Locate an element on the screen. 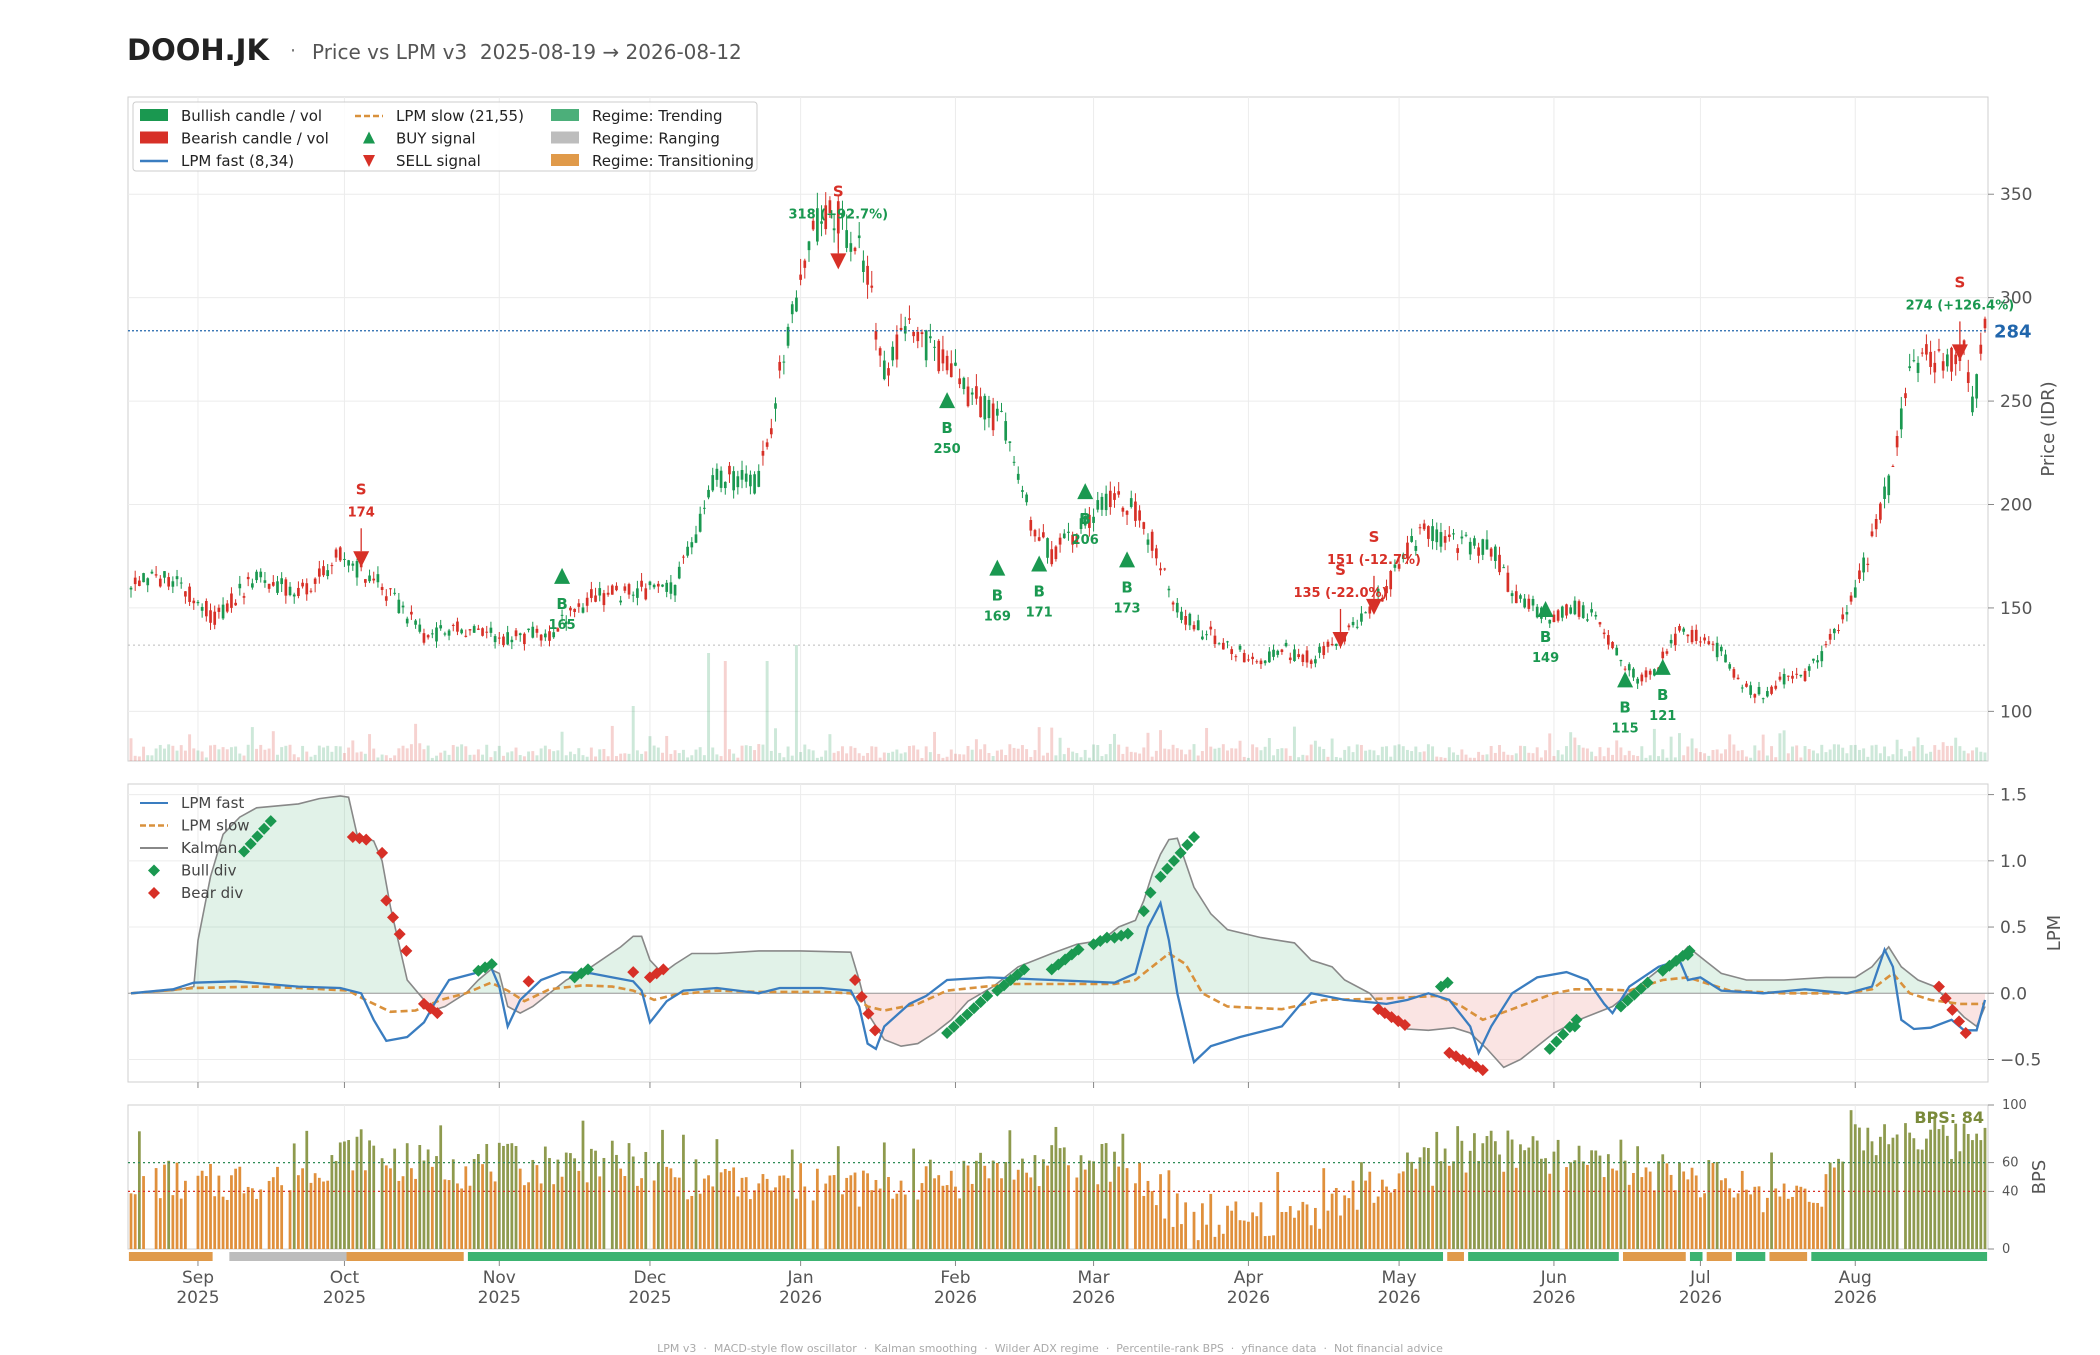  x-tick-year: 2026 is located at coordinates (1398, 1298).